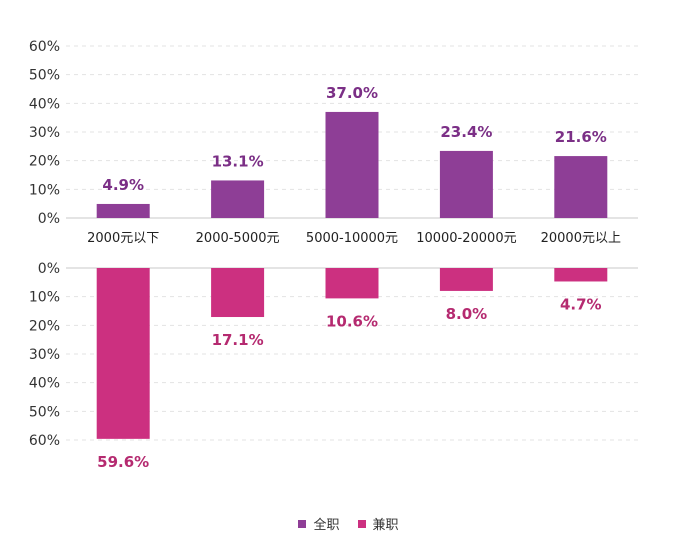  What do you see at coordinates (581, 137) in the screenshot?
I see `data-label-fulltime: 21.6%` at bounding box center [581, 137].